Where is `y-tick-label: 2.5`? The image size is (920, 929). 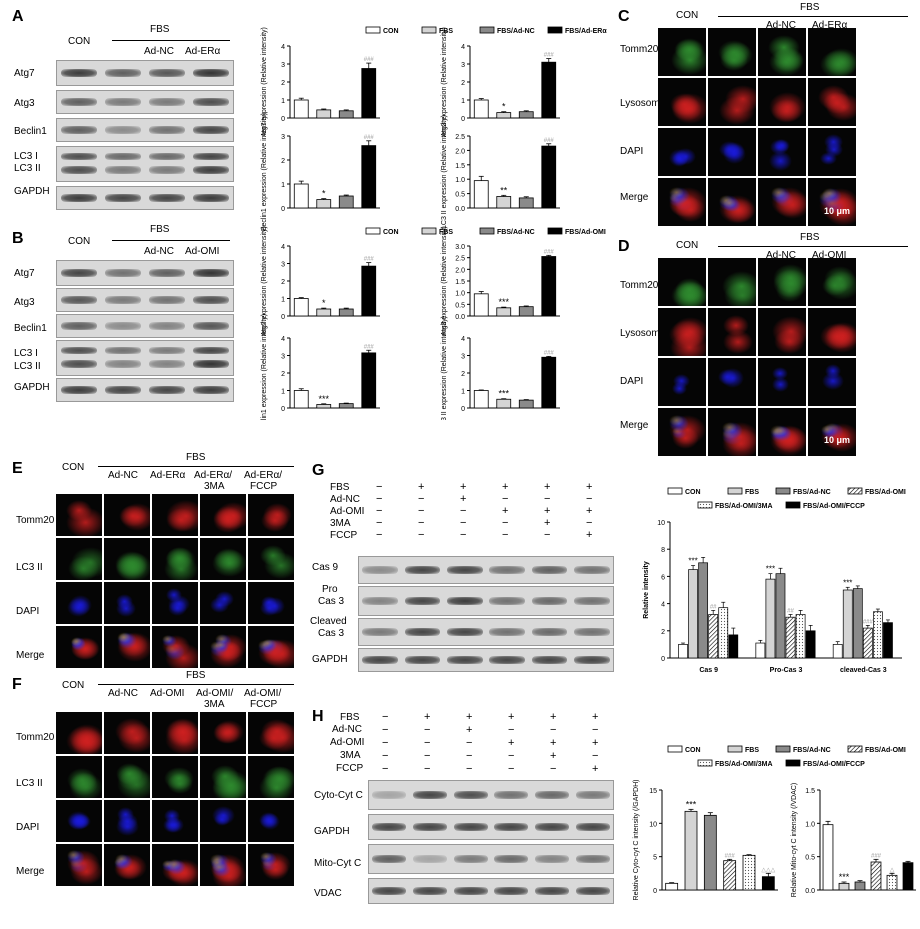
y-tick-label: 2.5 is located at coordinates (460, 259).